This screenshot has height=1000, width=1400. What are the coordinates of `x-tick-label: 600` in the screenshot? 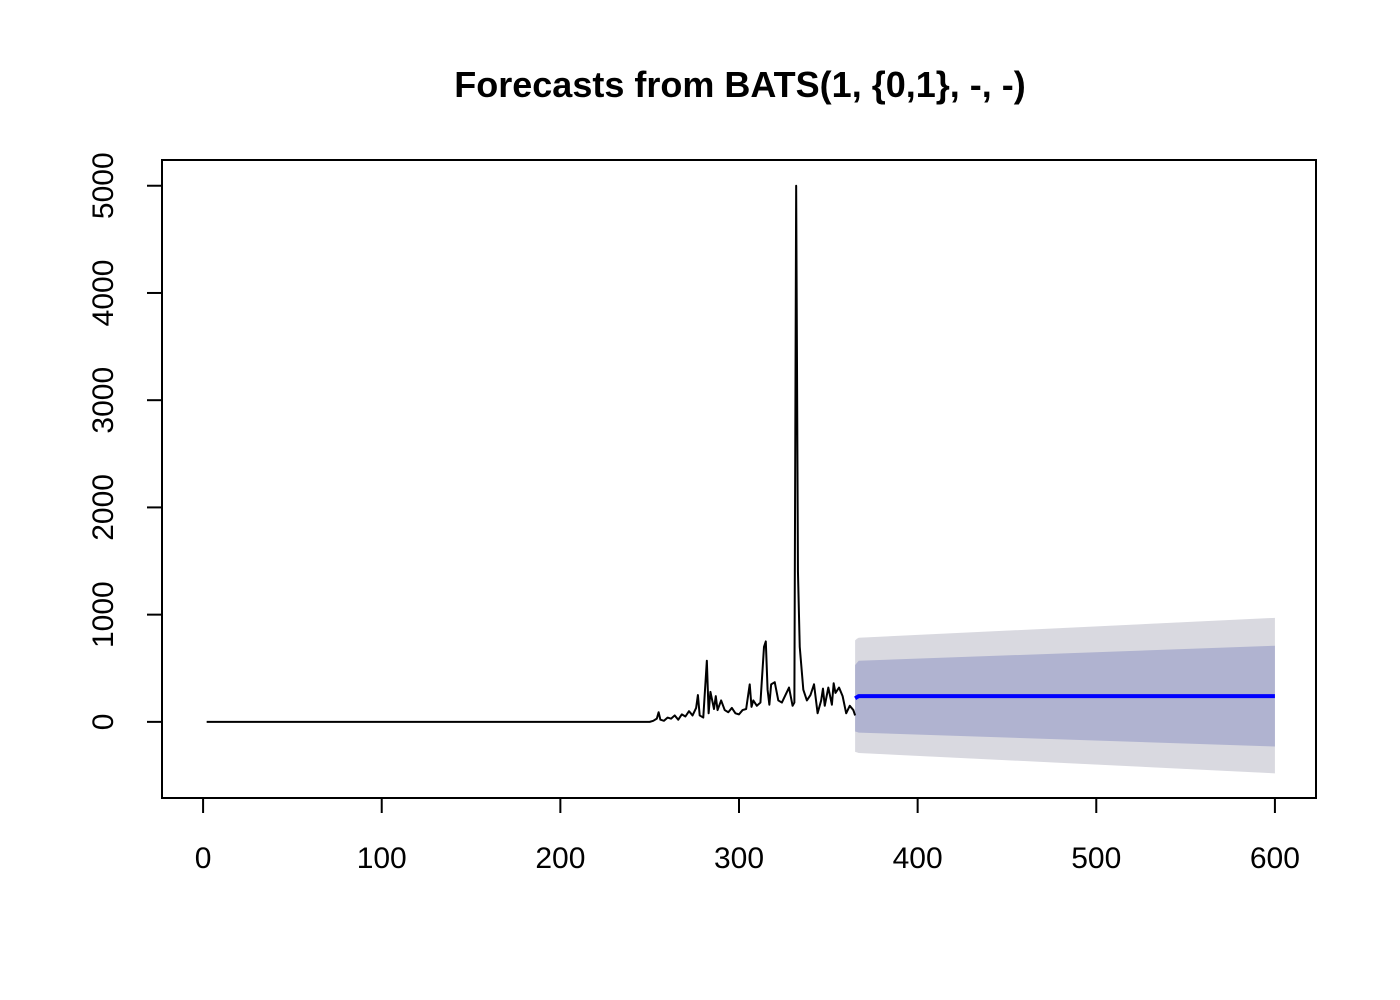 It's located at (1275, 858).